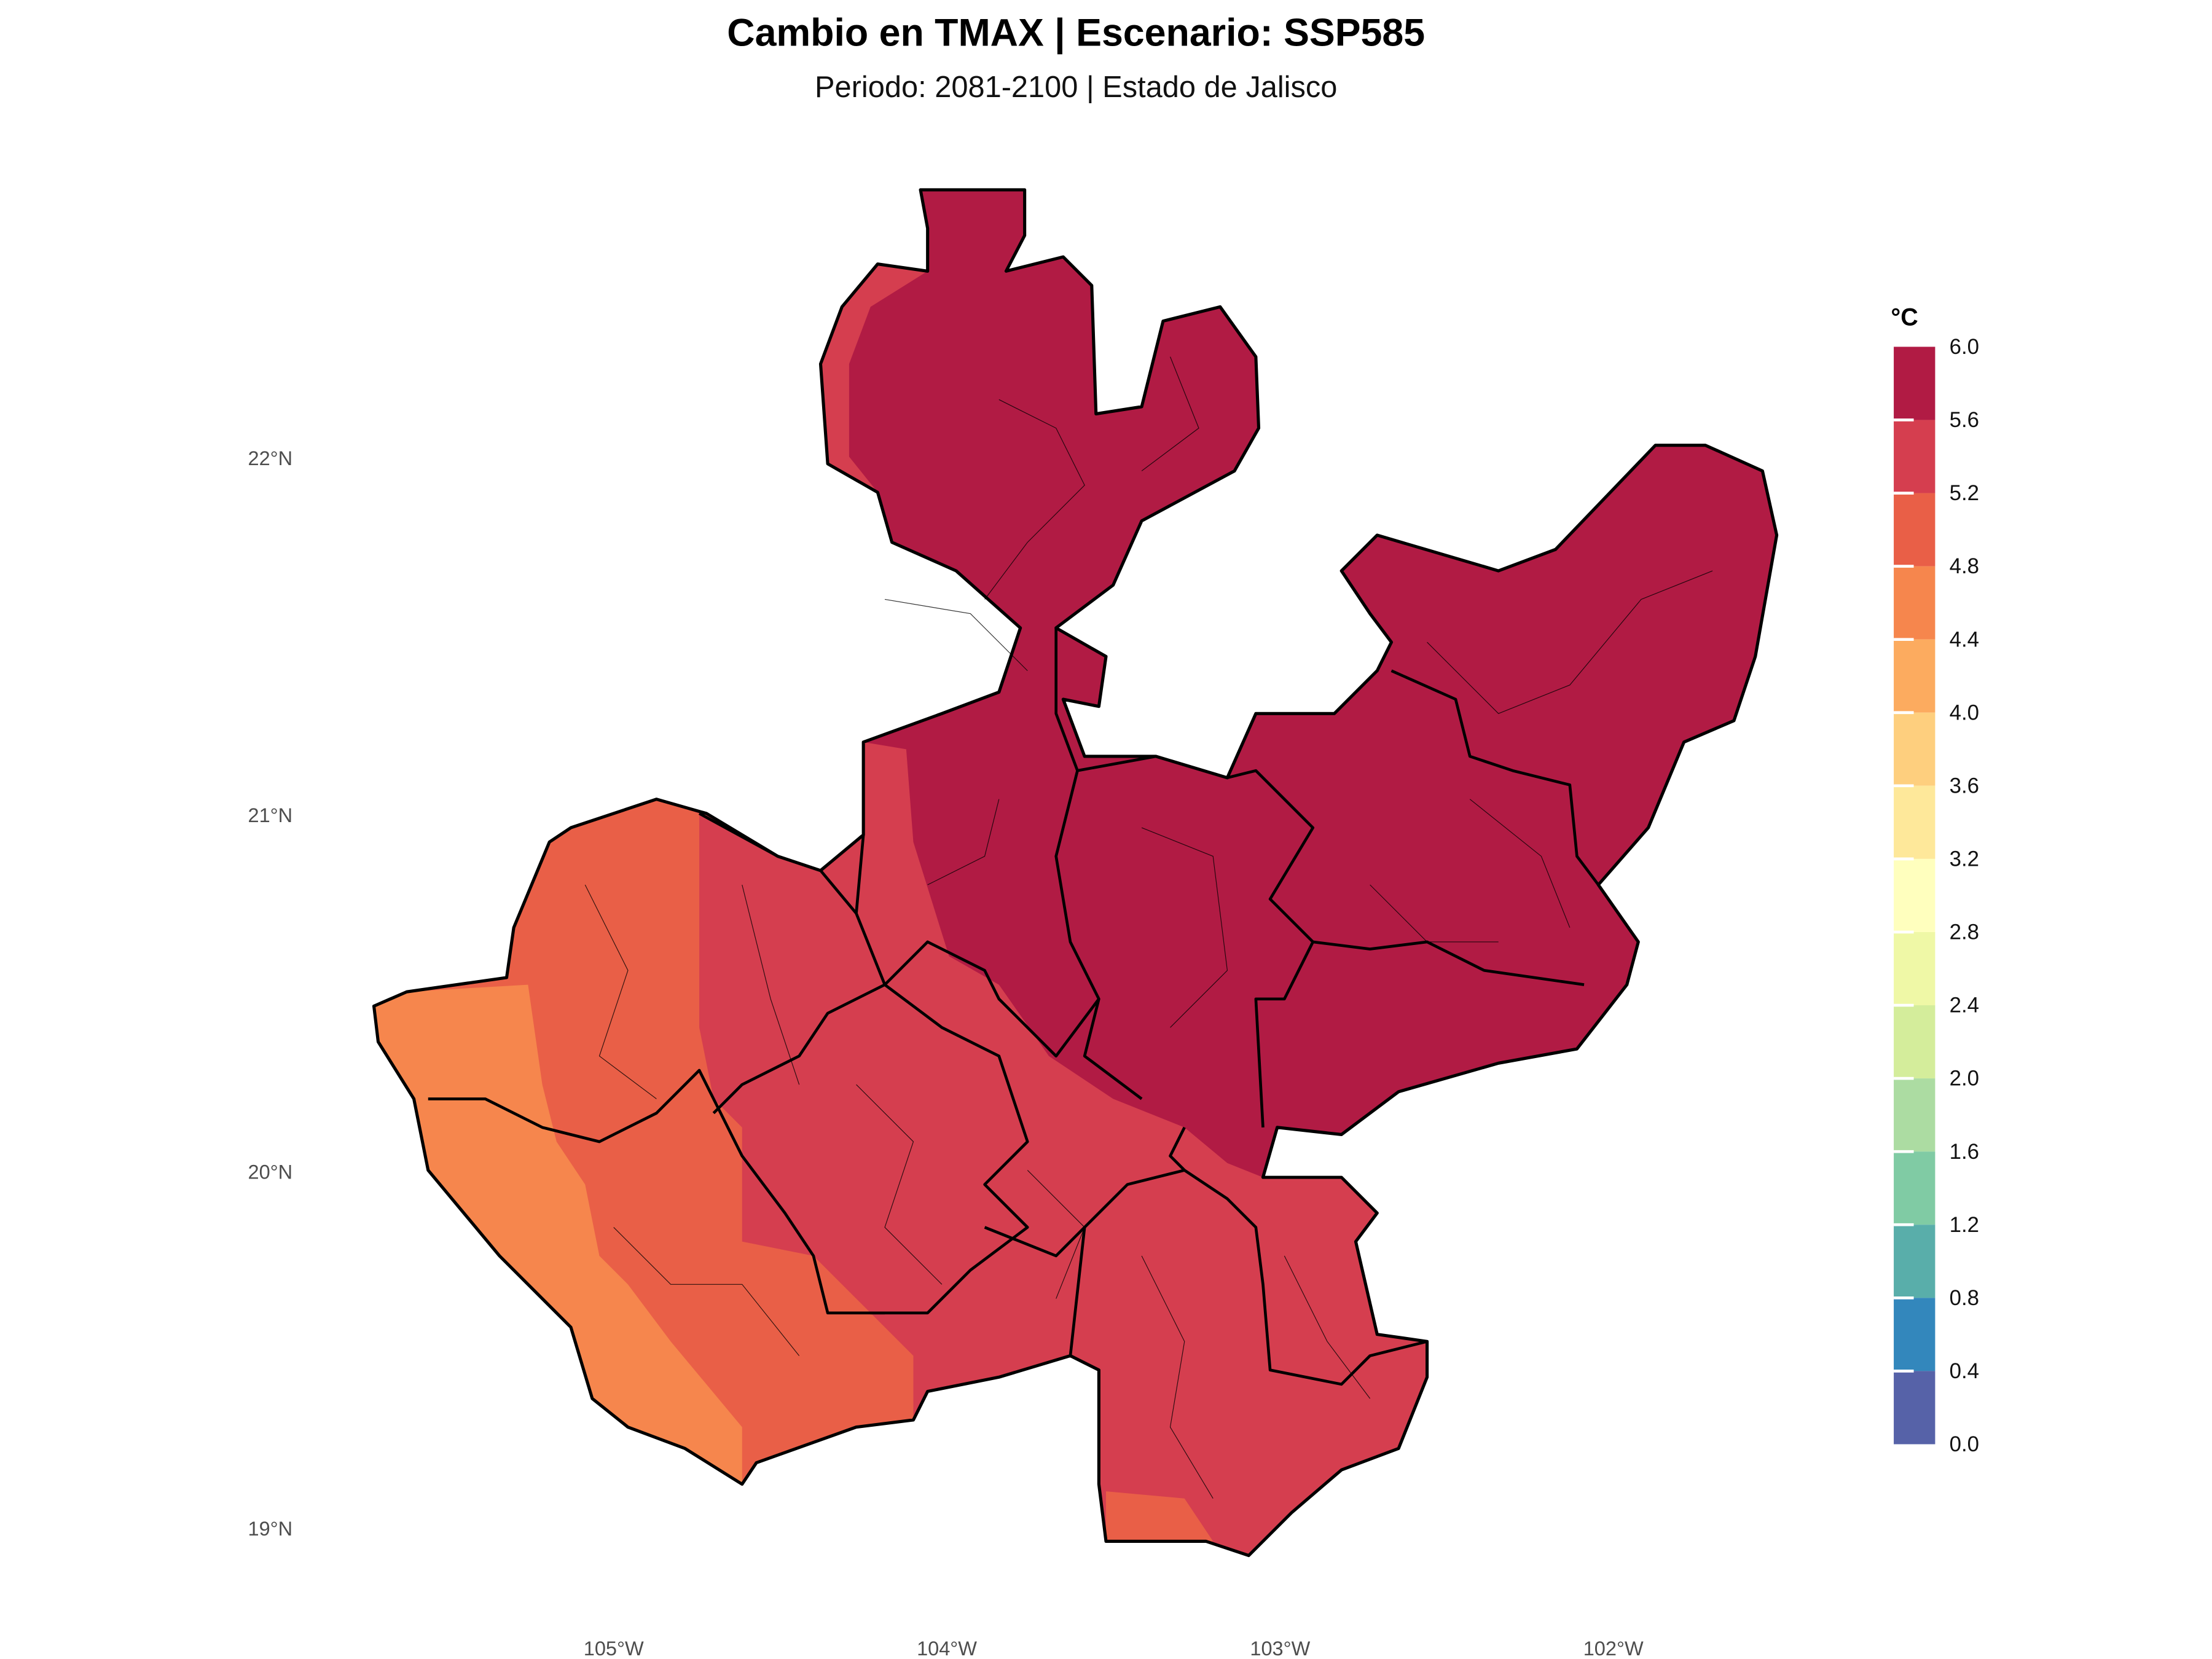 This screenshot has width=2212, height=1659. I want to click on legend-label: 2.0, so click(1964, 1079).